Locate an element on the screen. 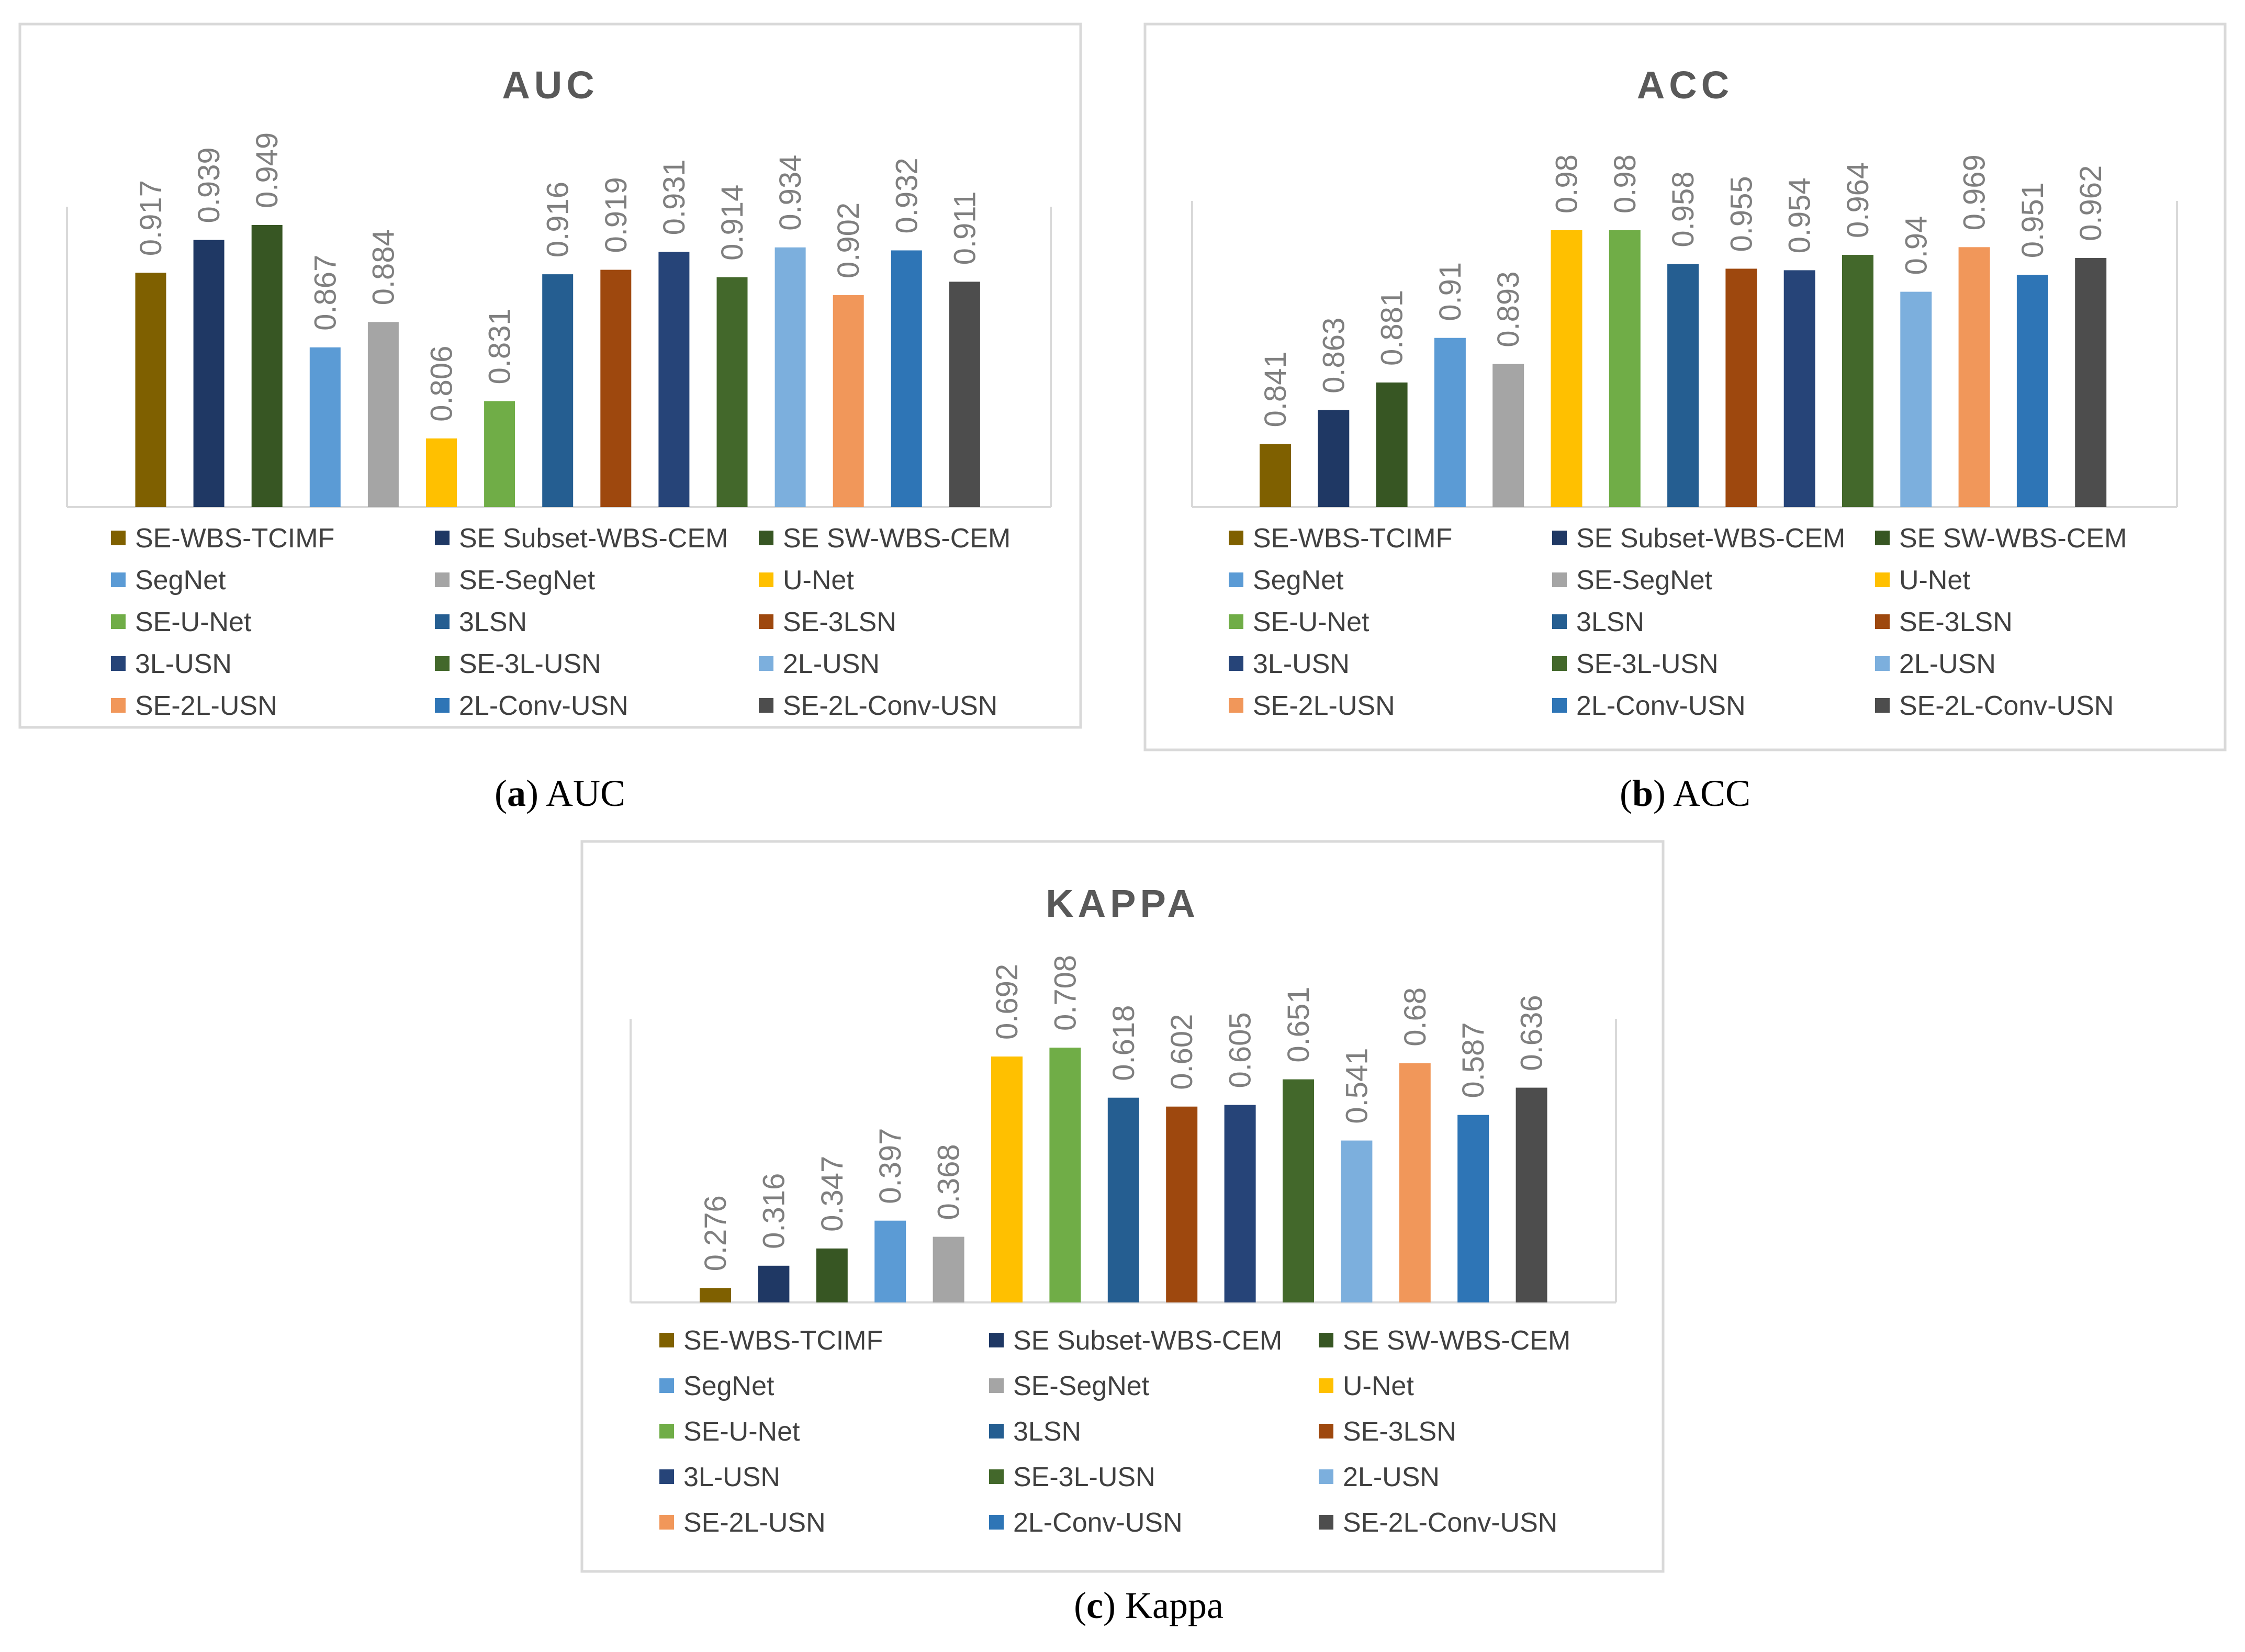 The image size is (2245, 1652). value-label-segnet: 0.91 is located at coordinates (1450, 291).